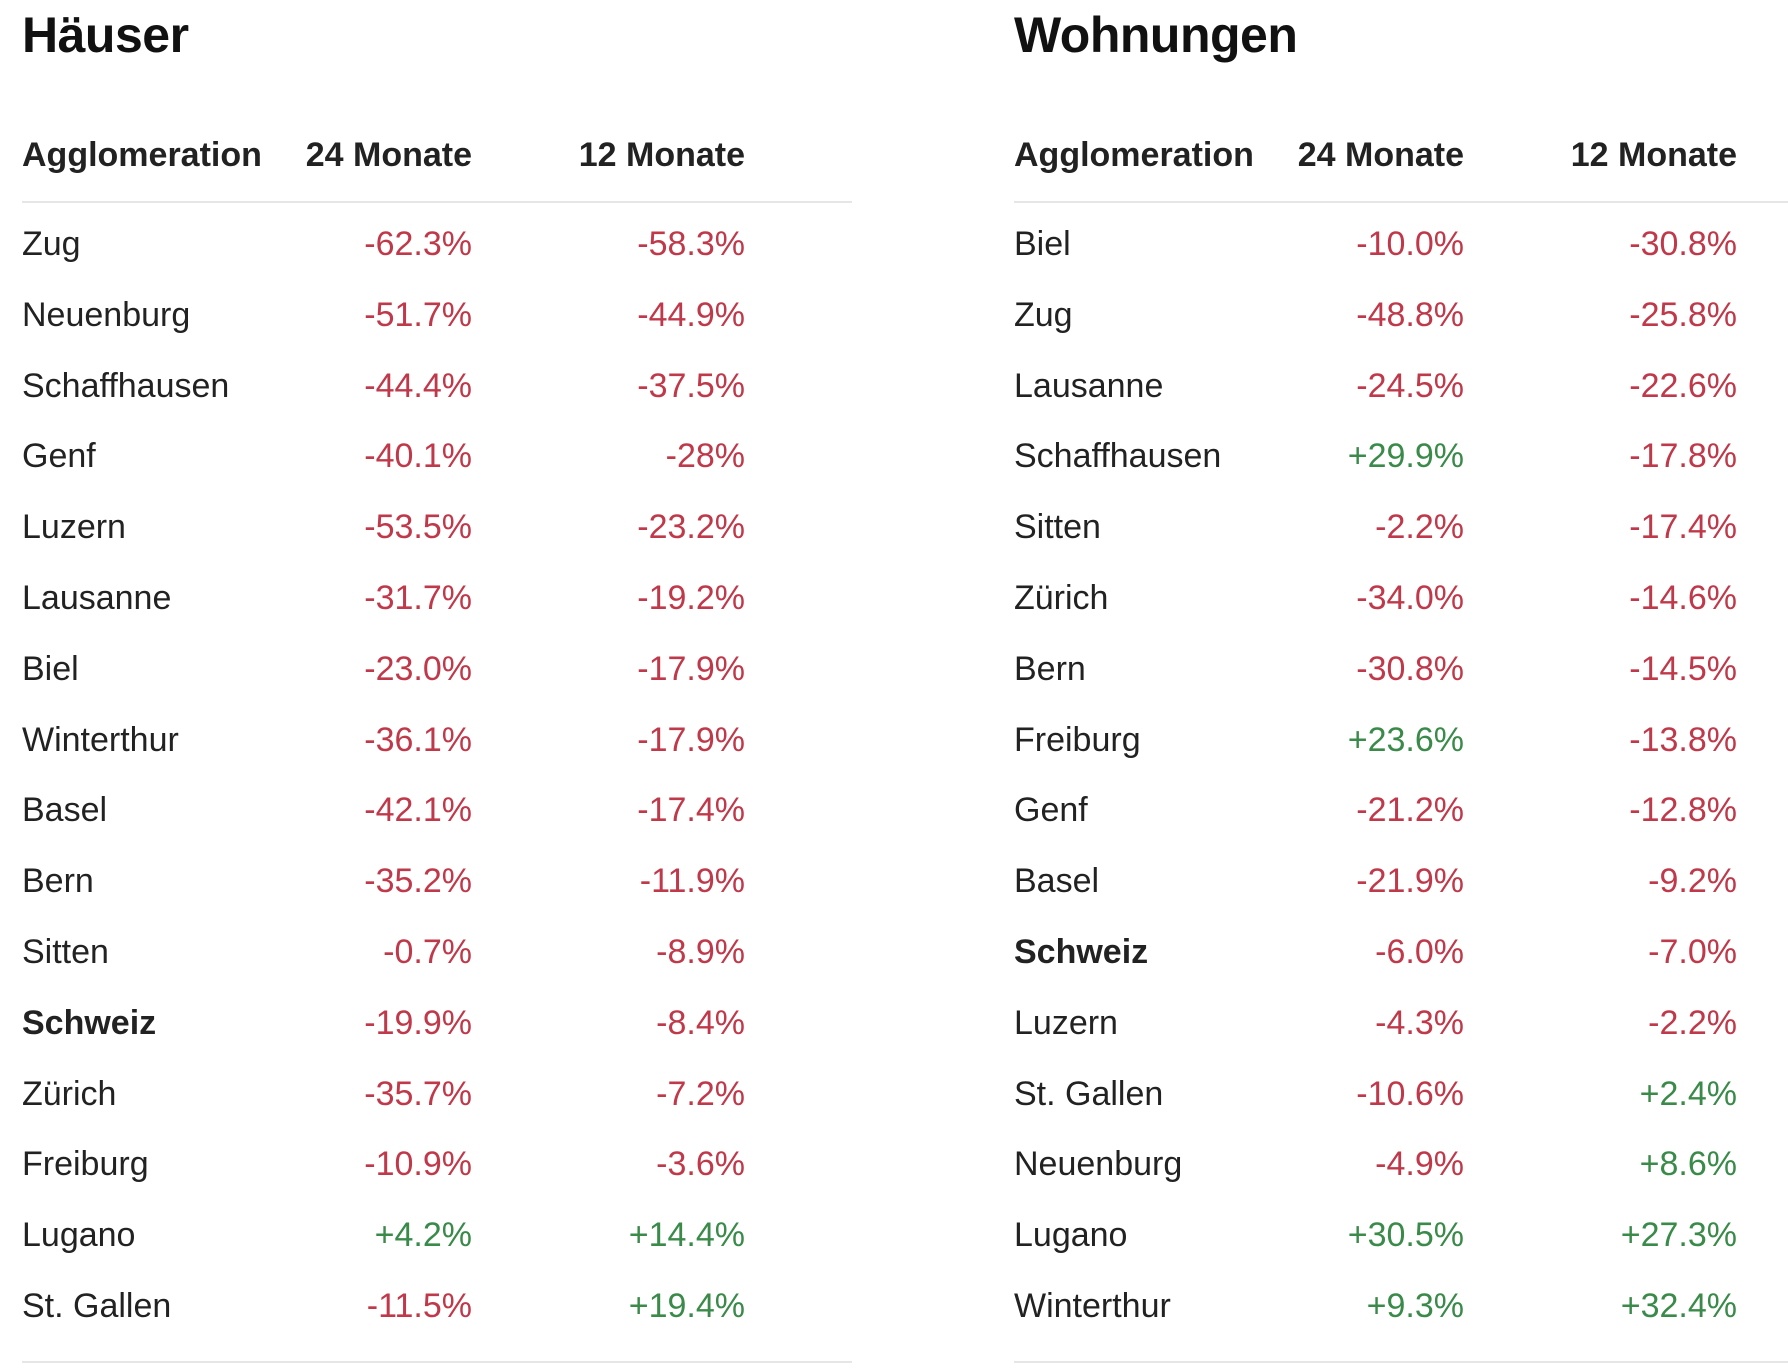 The image size is (1788, 1372). I want to click on table-row: Schaffhausen -44.4% -37.5%, so click(437, 398).